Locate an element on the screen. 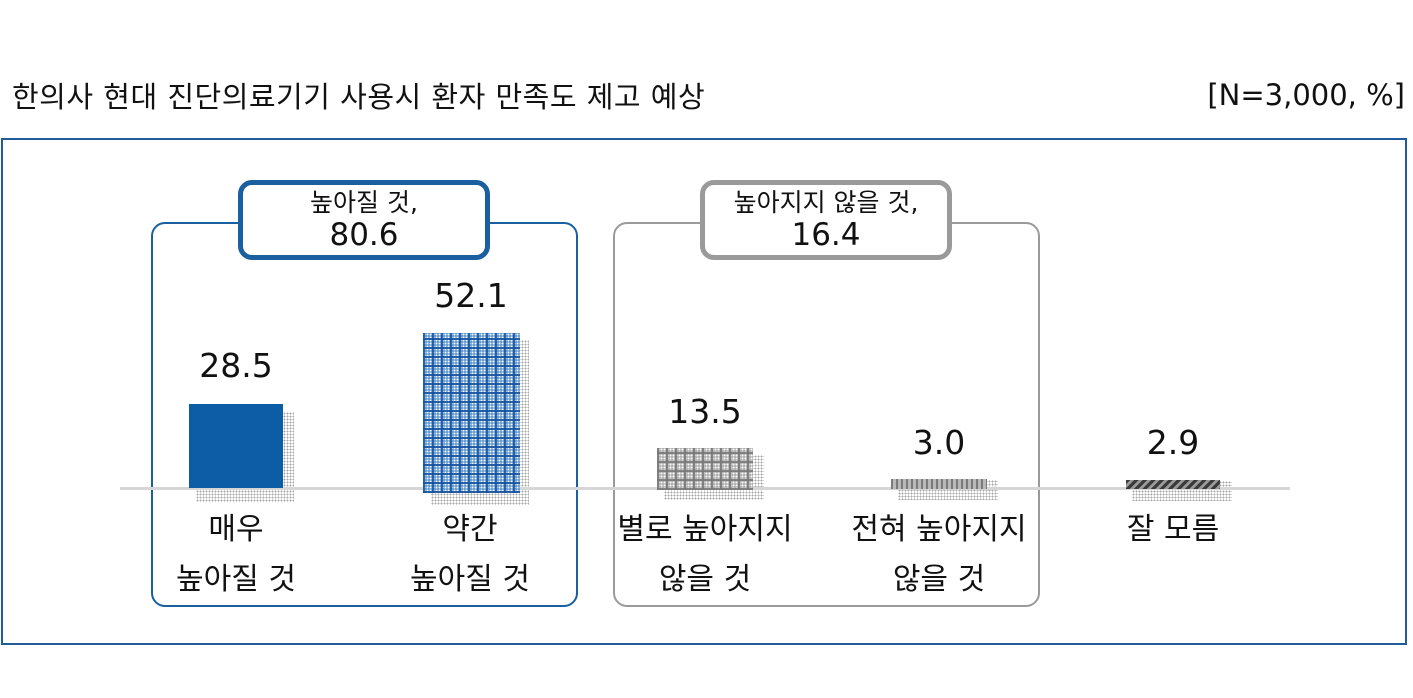 This screenshot has height=698, width=1413. value-label: 13.5 is located at coordinates (705, 411).